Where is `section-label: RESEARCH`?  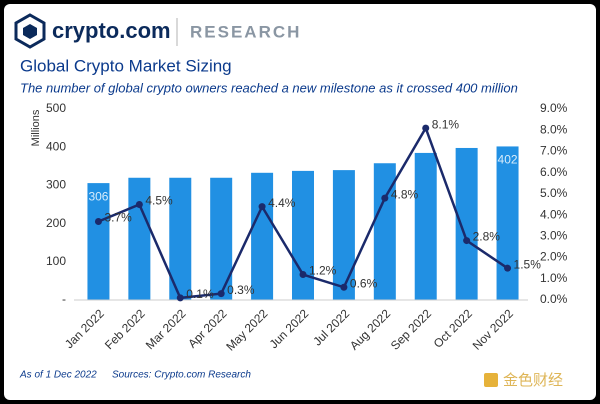
section-label: RESEARCH is located at coordinates (245, 31).